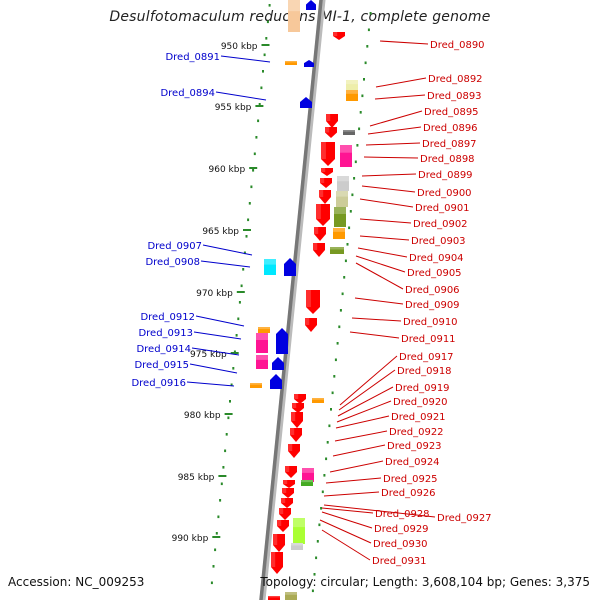 The height and width of the screenshot is (600, 600). Describe the element at coordinates (417, 175) in the screenshot. I see `gene-label: Dred_0899` at that location.